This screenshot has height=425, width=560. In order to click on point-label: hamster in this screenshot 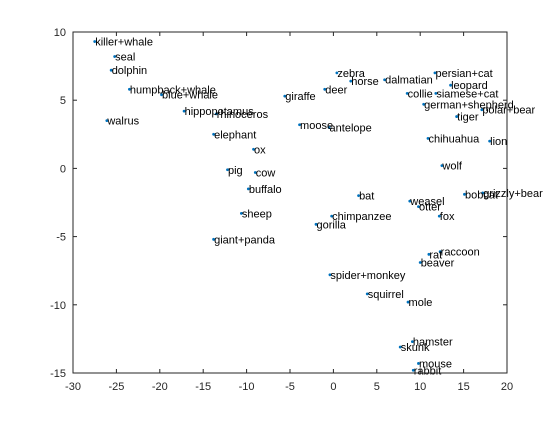, I will do `click(433, 343)`.